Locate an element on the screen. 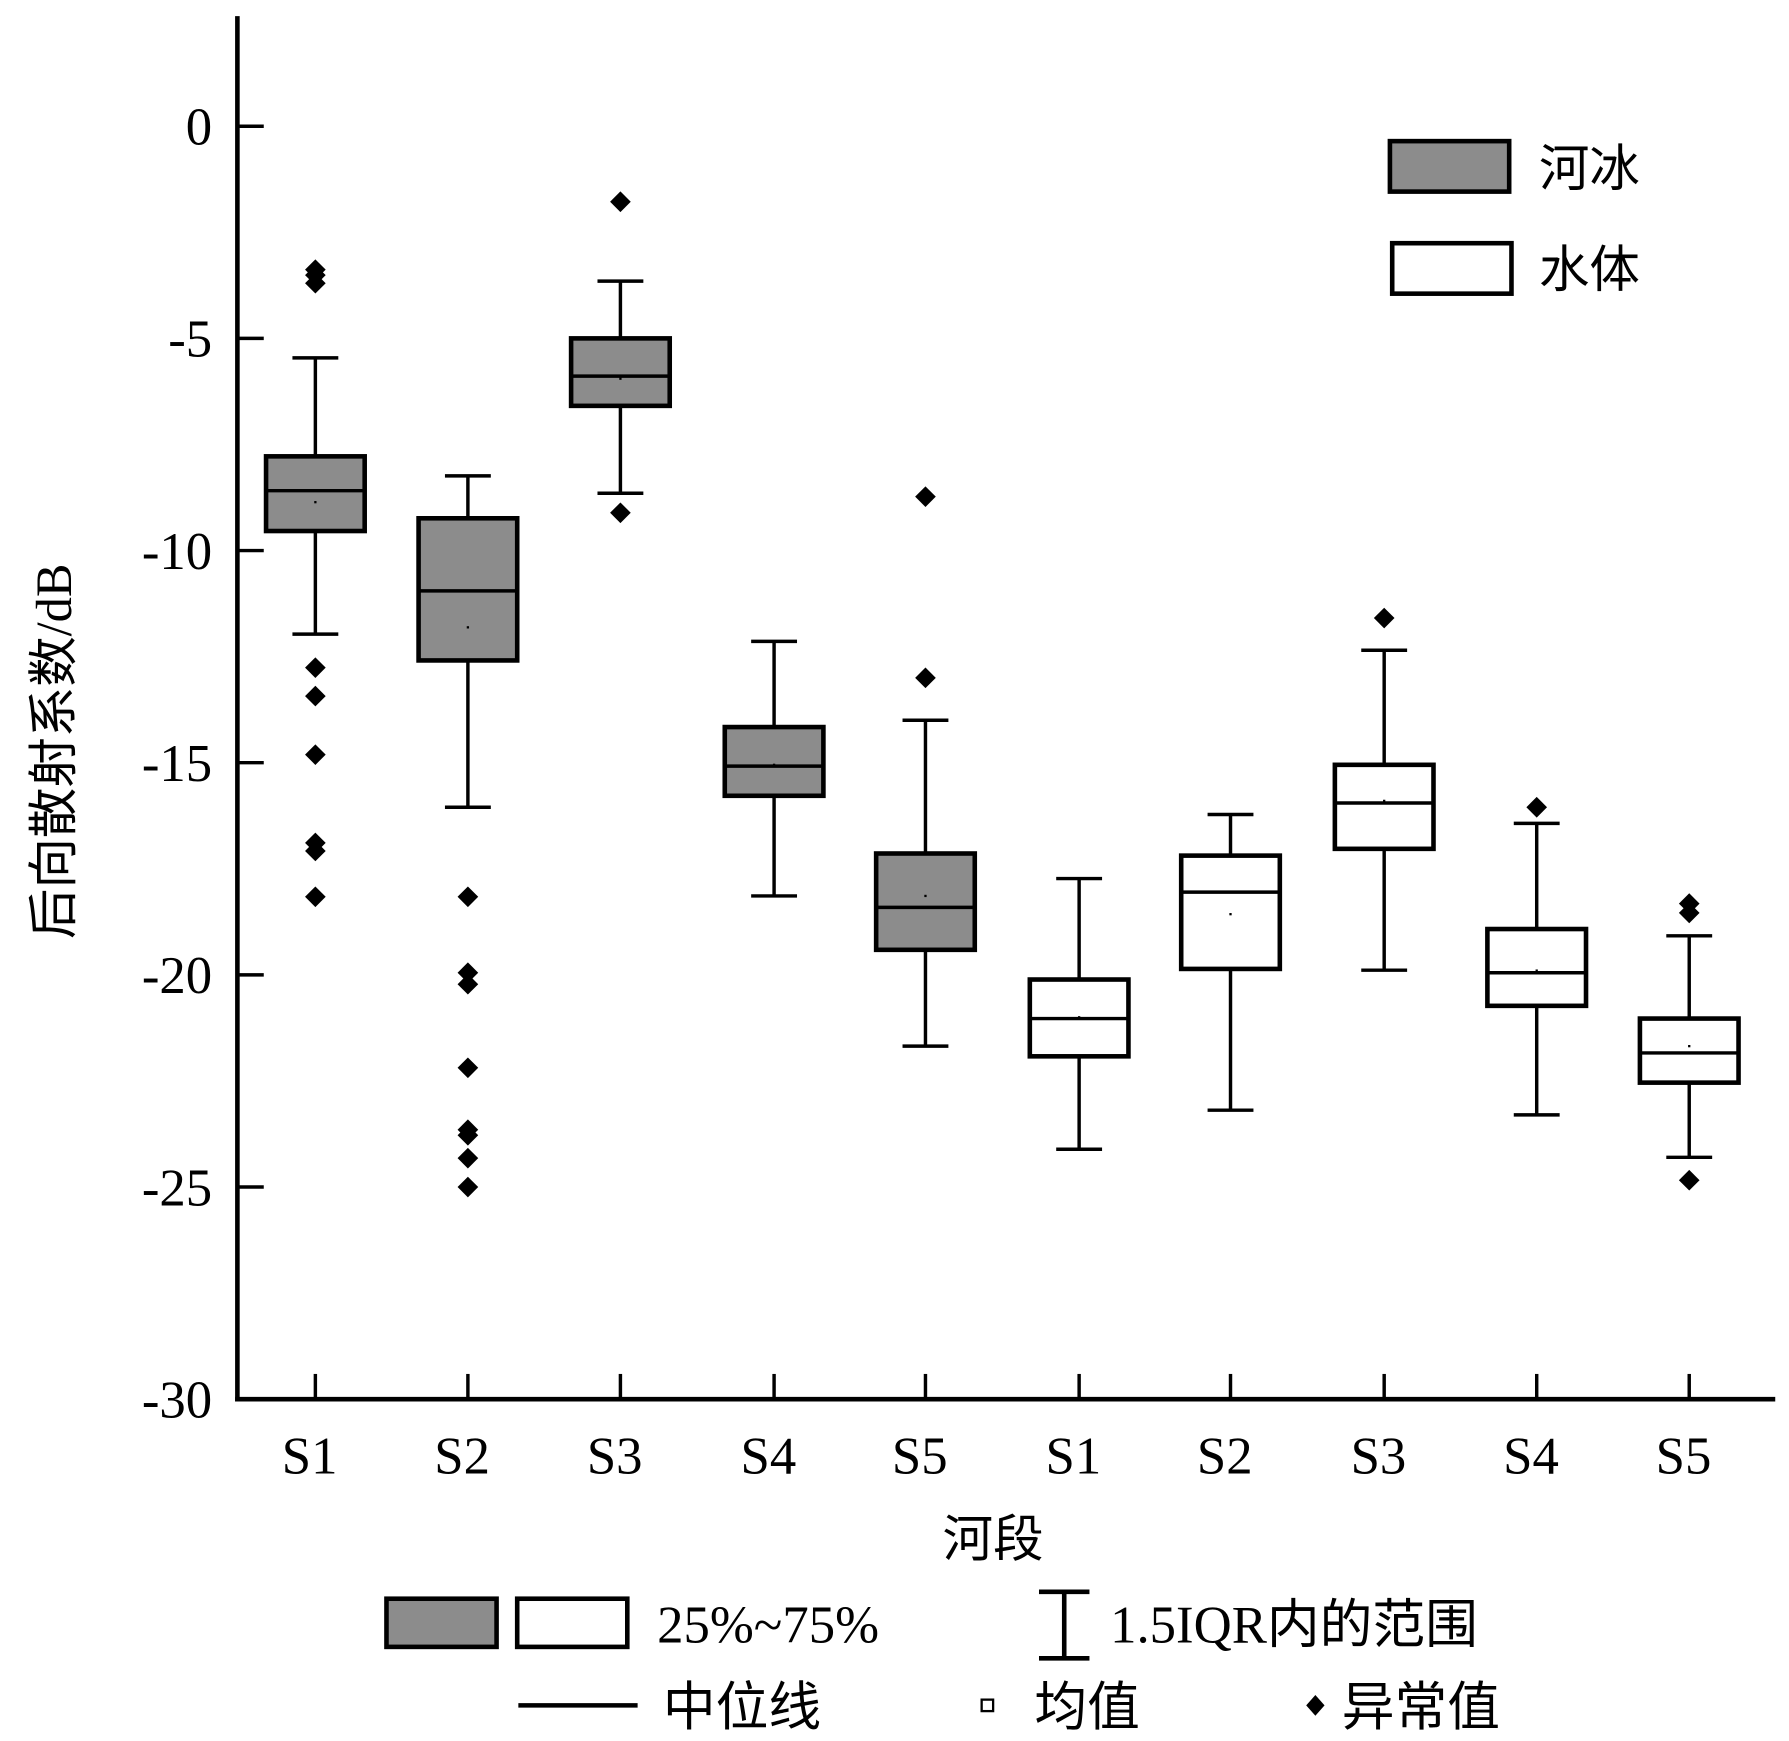  box-水体-S5 is located at coordinates (1689, 1042).